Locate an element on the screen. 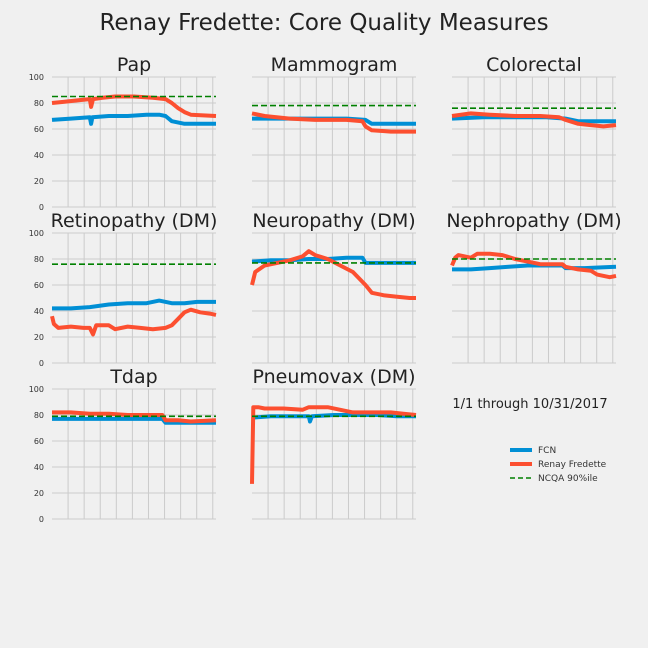  panel-title: Pneumovax (DM) is located at coordinates (333, 377).